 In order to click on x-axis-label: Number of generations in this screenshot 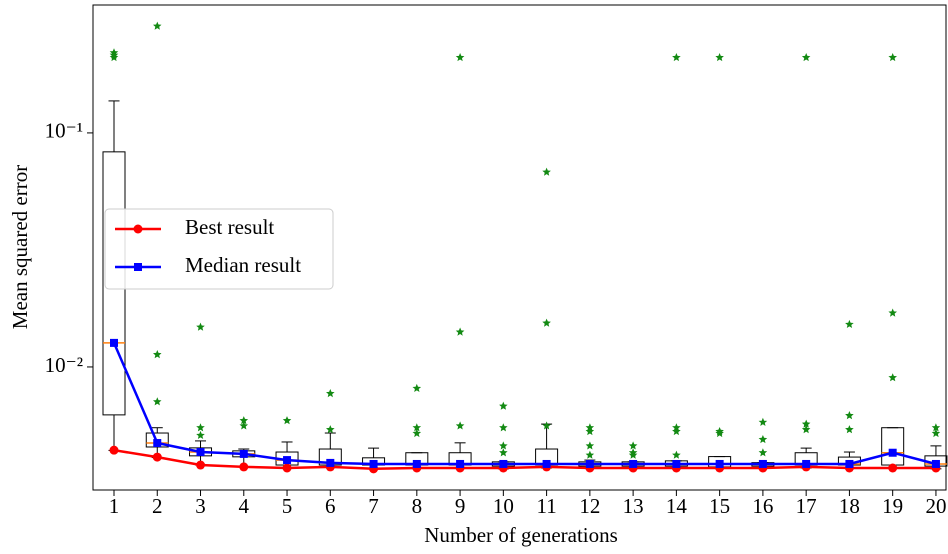, I will do `click(521, 535)`.